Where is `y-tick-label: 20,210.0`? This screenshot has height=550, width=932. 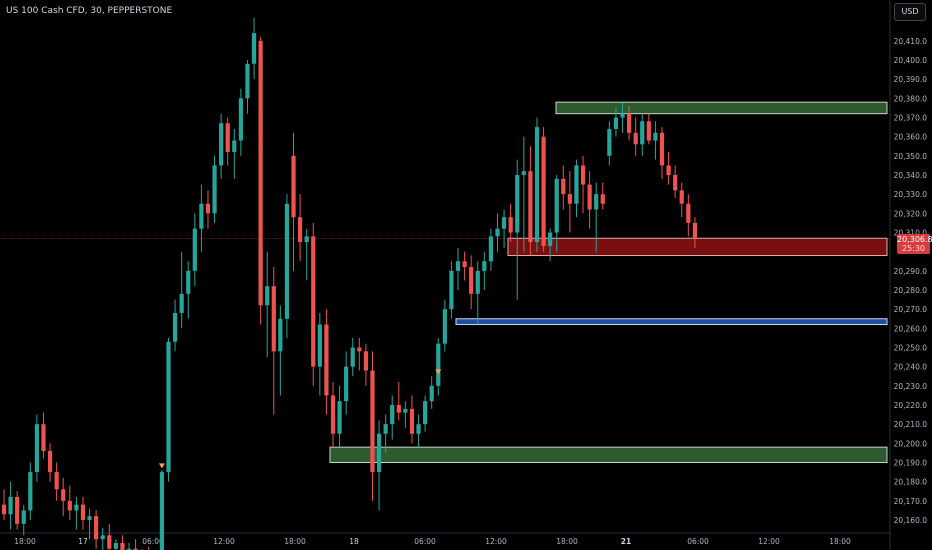 y-tick-label: 20,210.0 is located at coordinates (911, 424).